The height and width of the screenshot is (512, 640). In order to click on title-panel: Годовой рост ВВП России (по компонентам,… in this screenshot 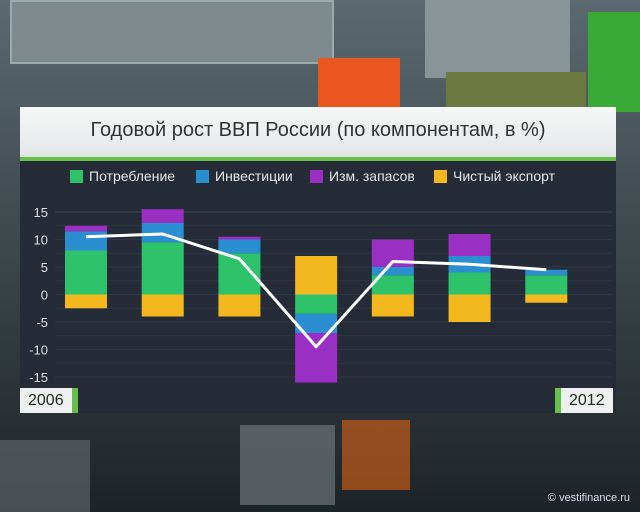, I will do `click(318, 134)`.